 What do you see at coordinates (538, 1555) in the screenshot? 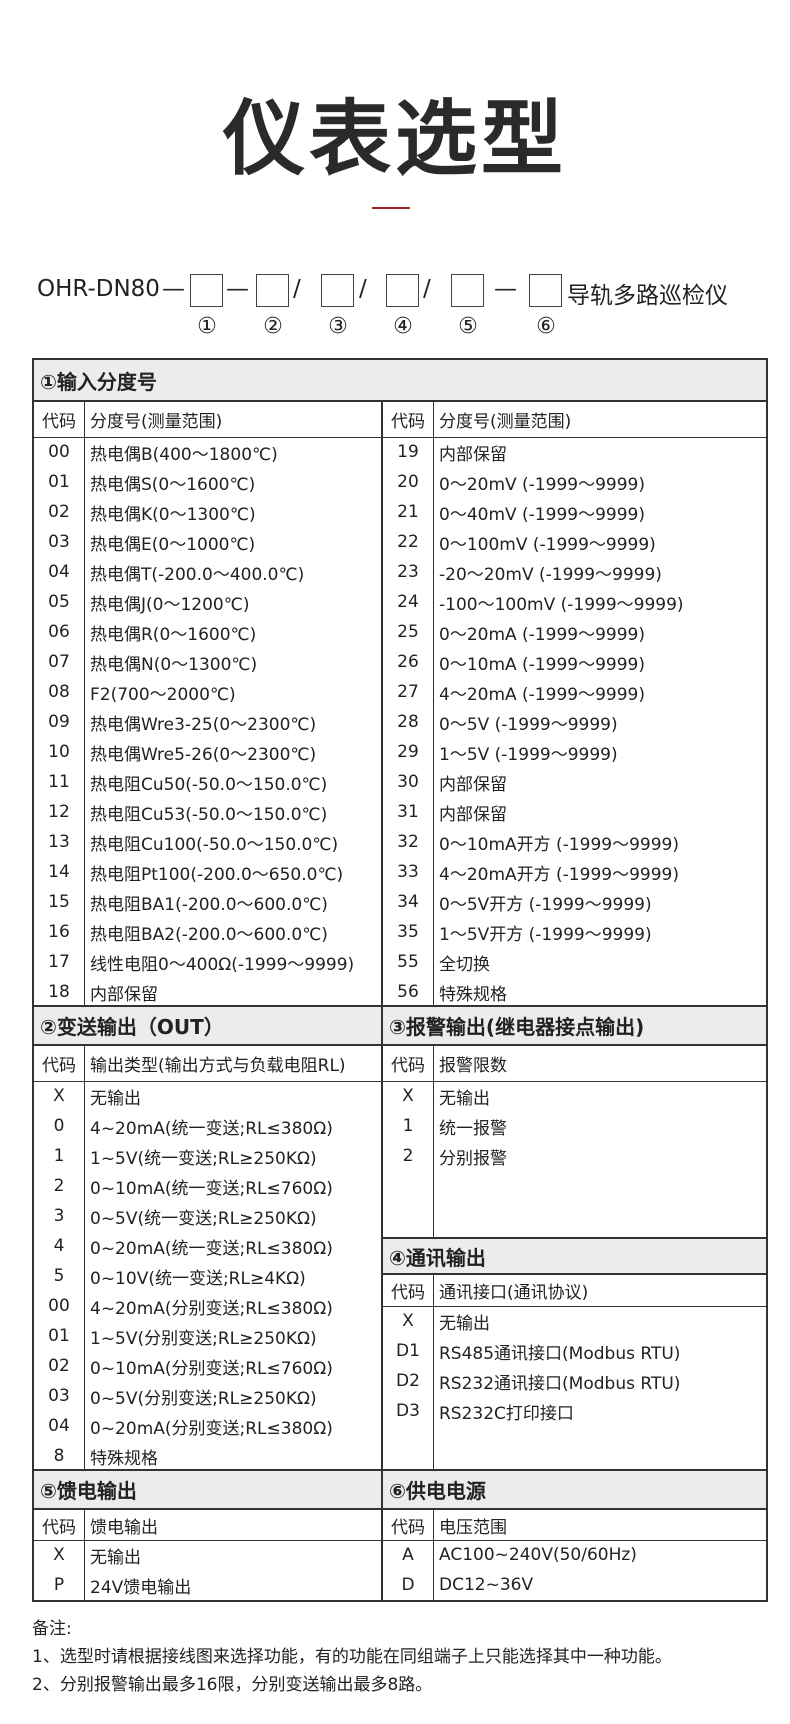
I see `desc-cell: AC100~240V(50/60Hz)` at bounding box center [538, 1555].